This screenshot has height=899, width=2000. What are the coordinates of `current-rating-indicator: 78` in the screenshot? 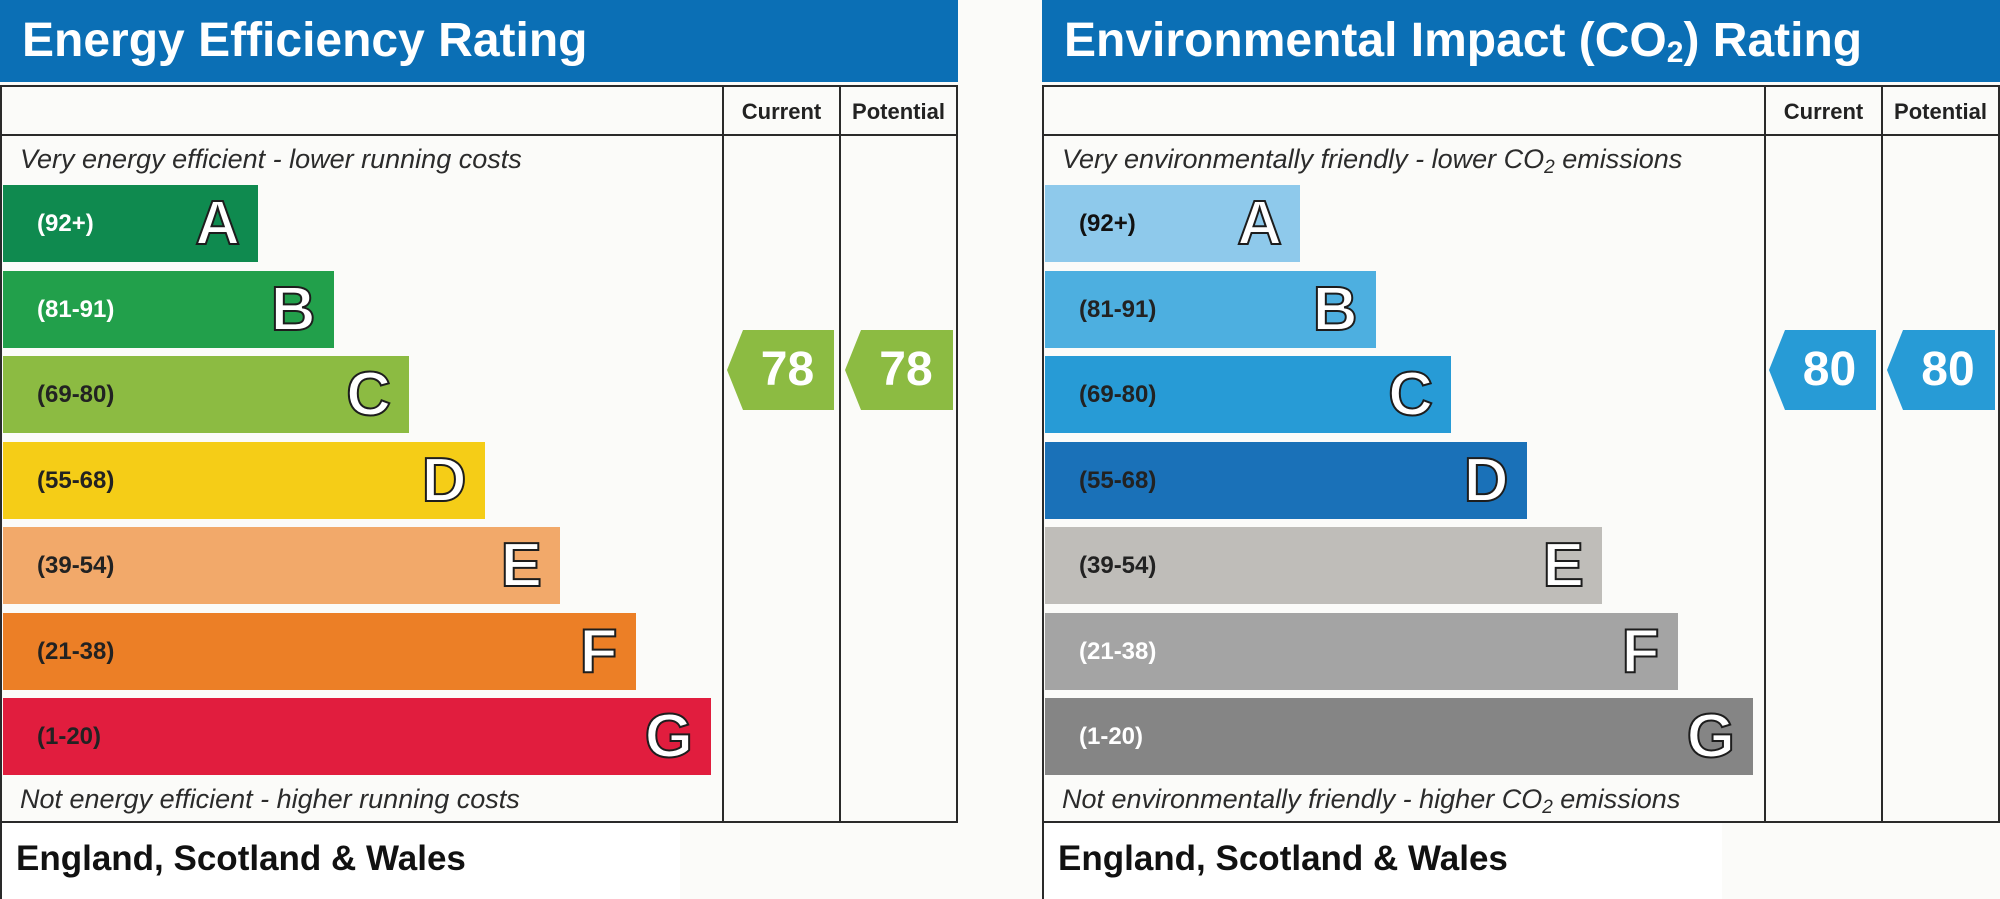 It's located at (780, 370).